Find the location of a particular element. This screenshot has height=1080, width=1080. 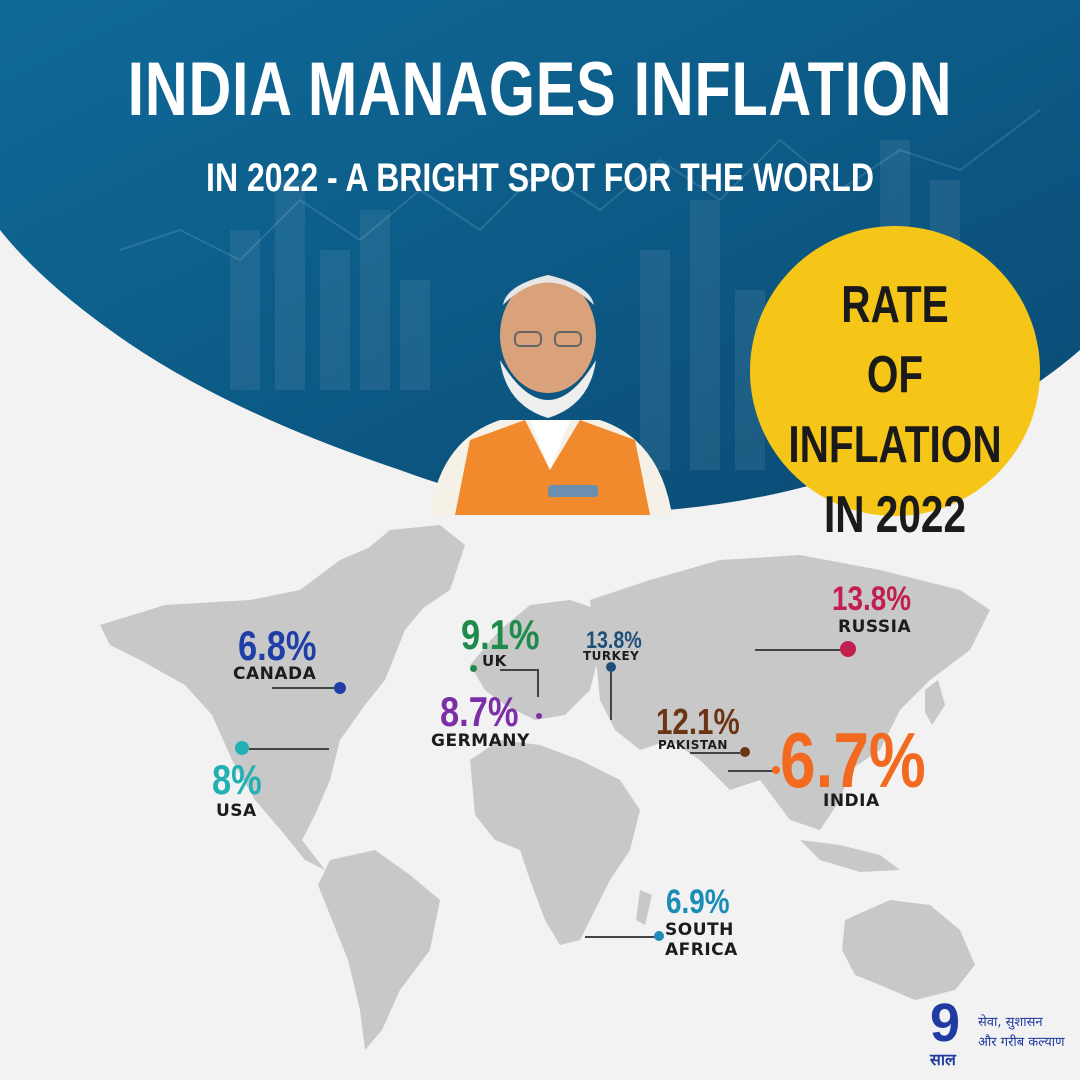

badge-text: RATE OF INFLATION IN 2022 is located at coordinates (895, 410).